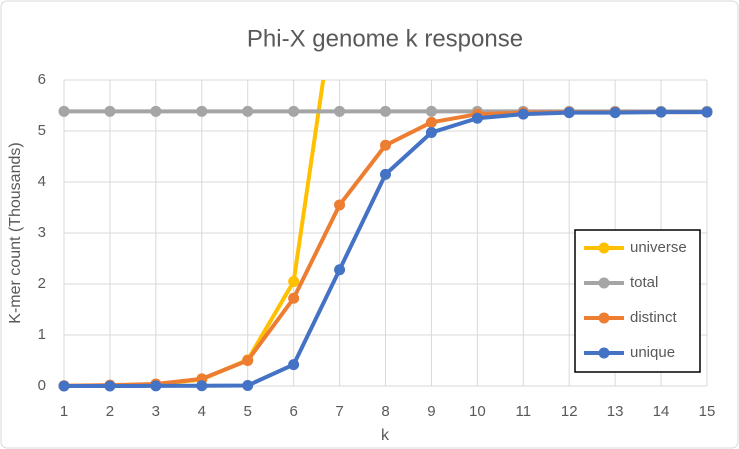  What do you see at coordinates (42, 181) in the screenshot?
I see `y-tick-label: 4` at bounding box center [42, 181].